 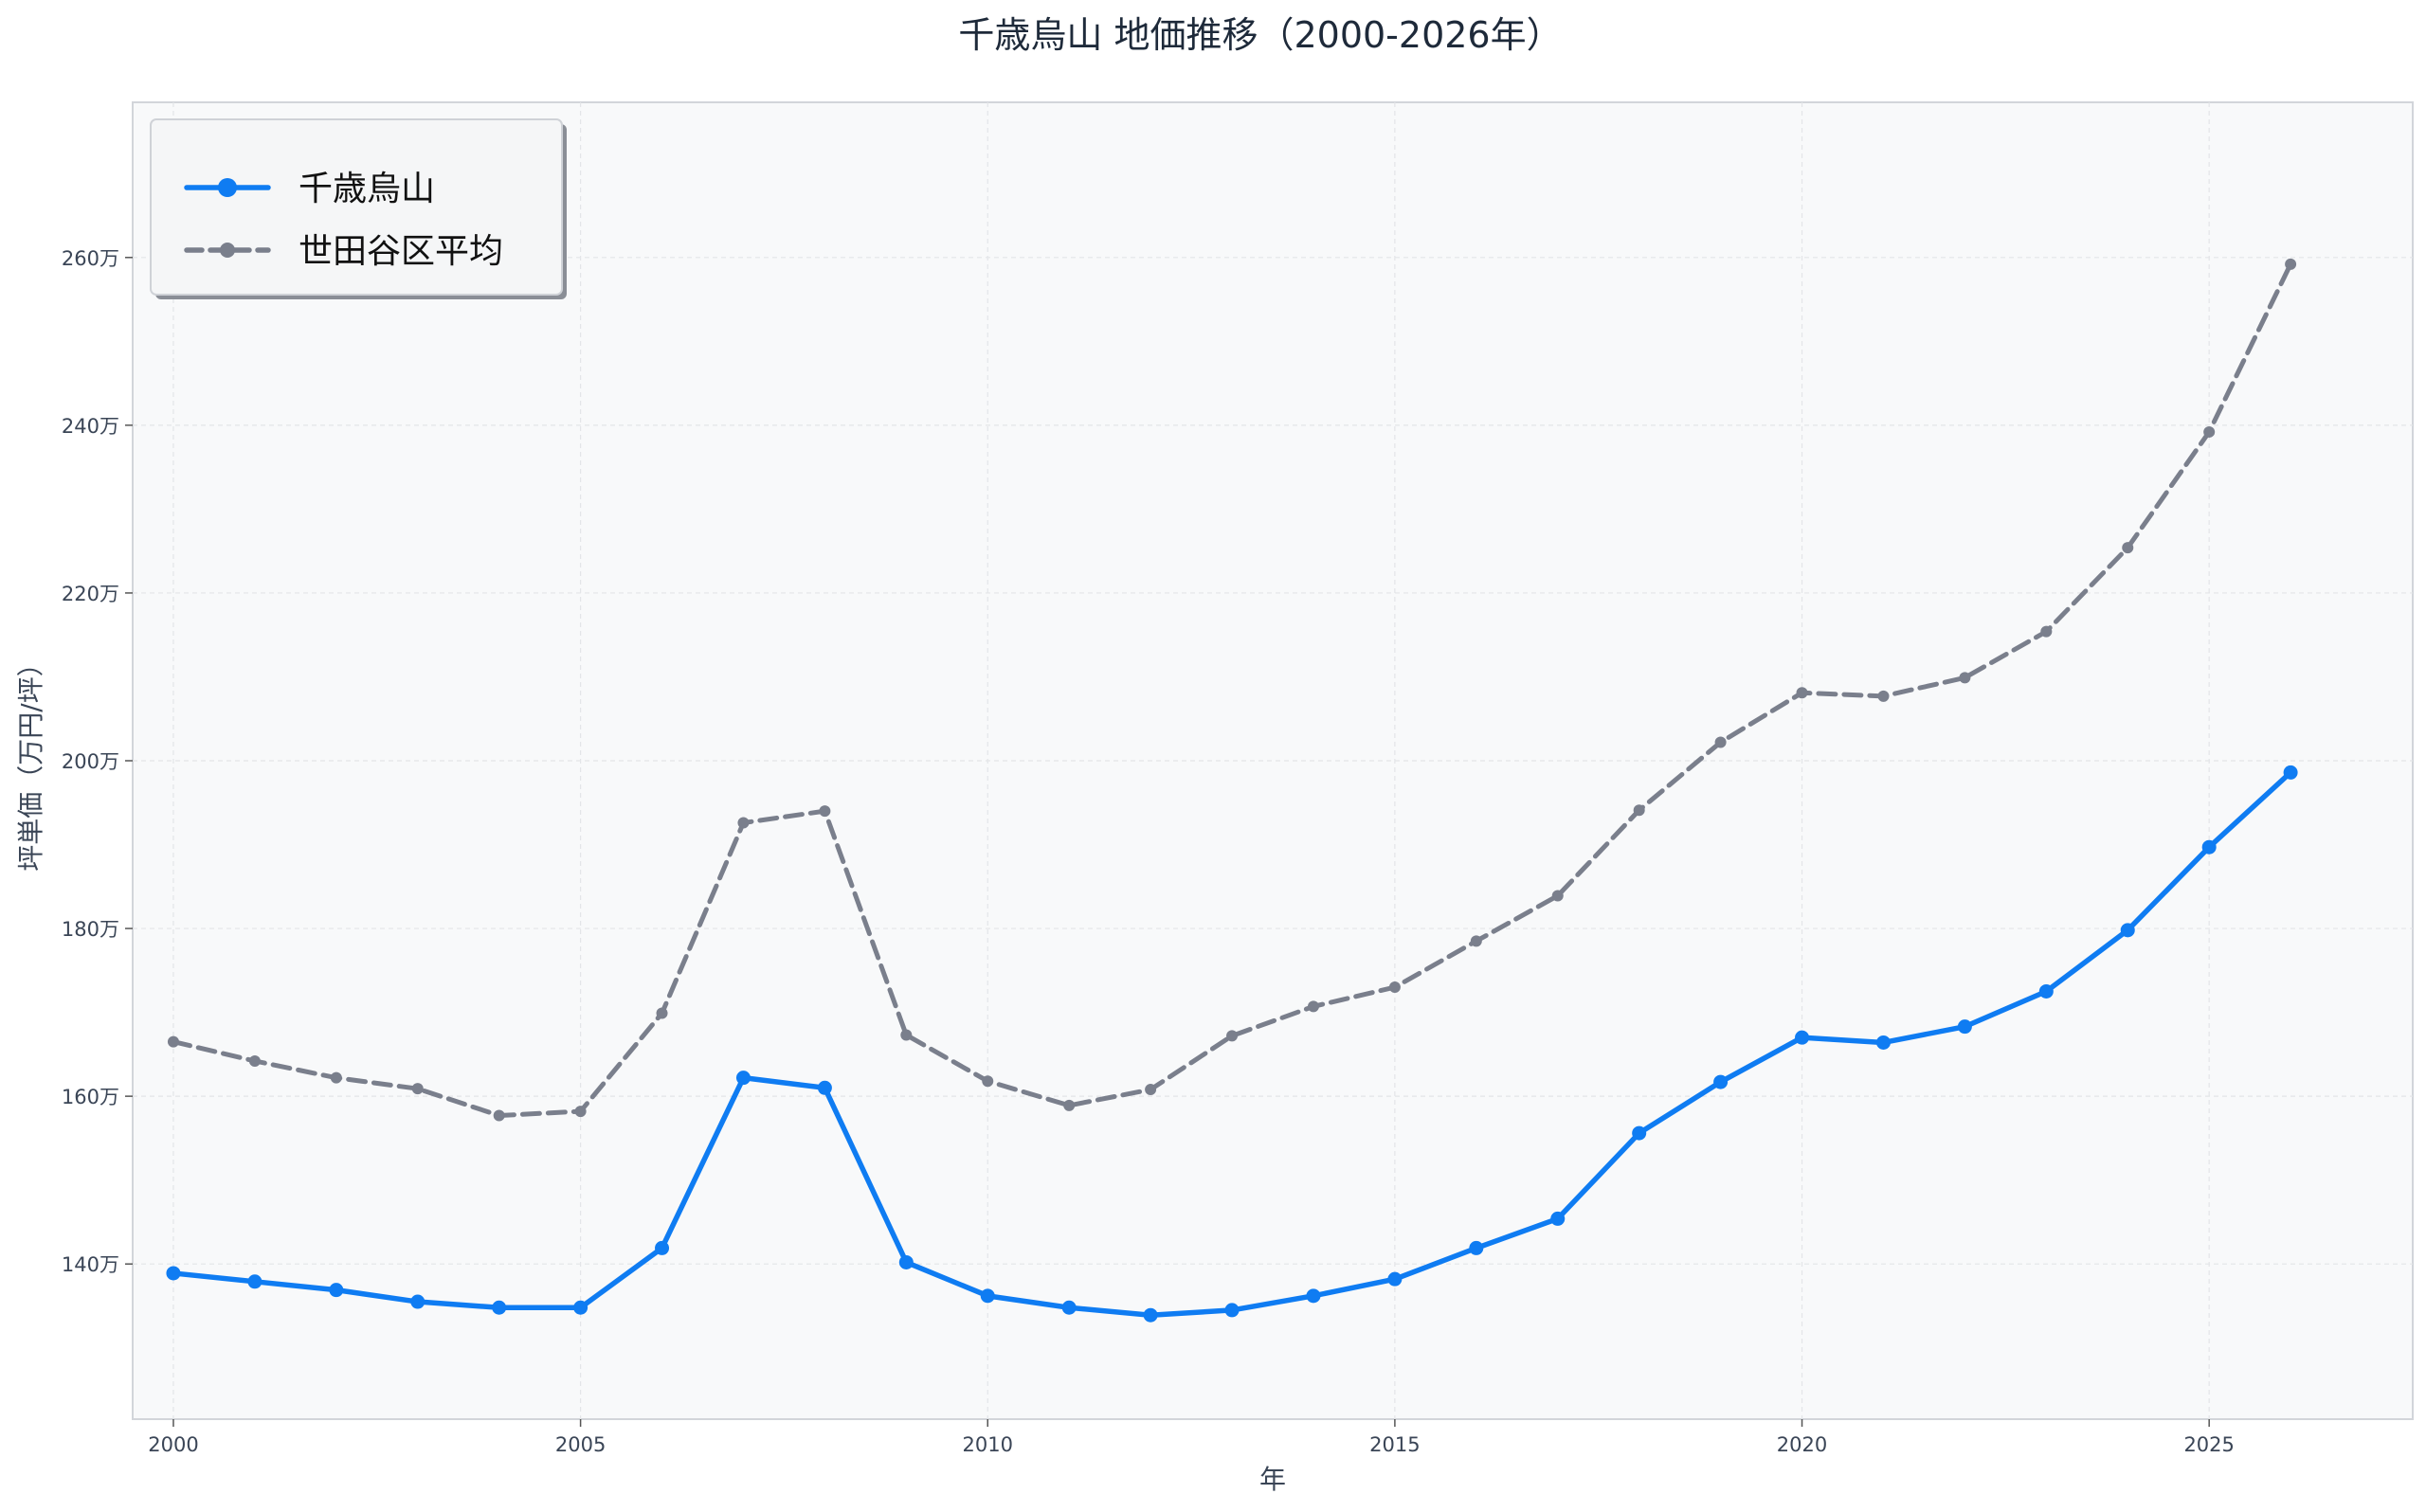 What do you see at coordinates (90, 929) in the screenshot?
I see `y-tick-label: 180万` at bounding box center [90, 929].